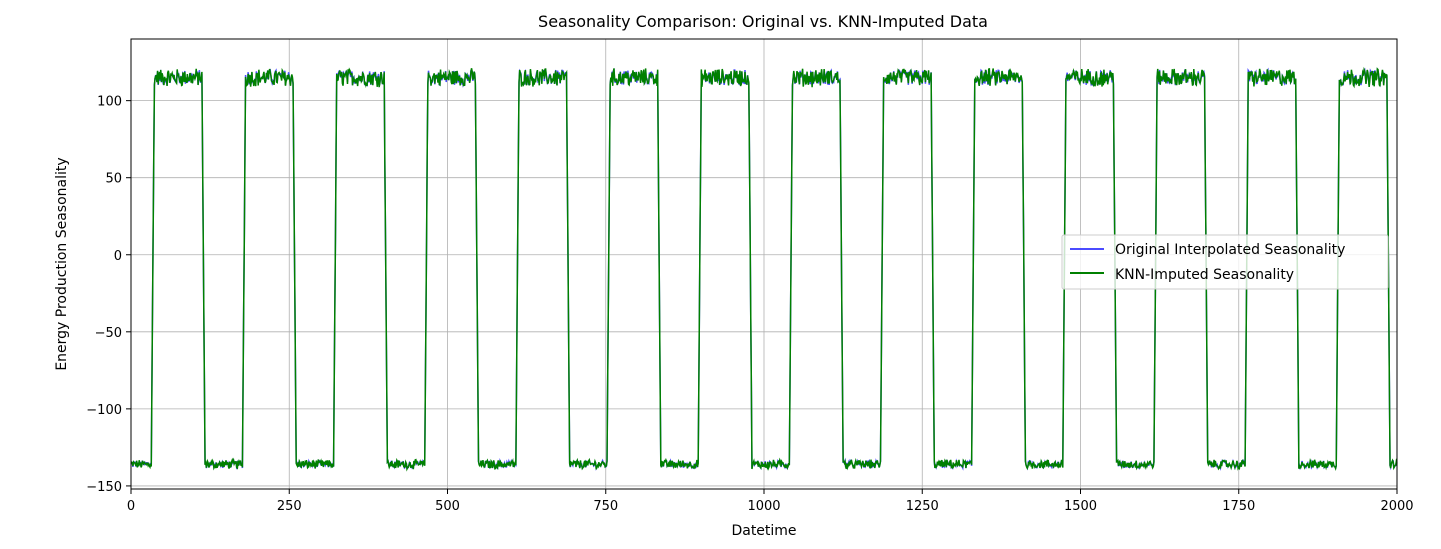 Image resolution: width=1441 pixels, height=549 pixels. I want to click on x-tick-label: 2000, so click(1396, 506).